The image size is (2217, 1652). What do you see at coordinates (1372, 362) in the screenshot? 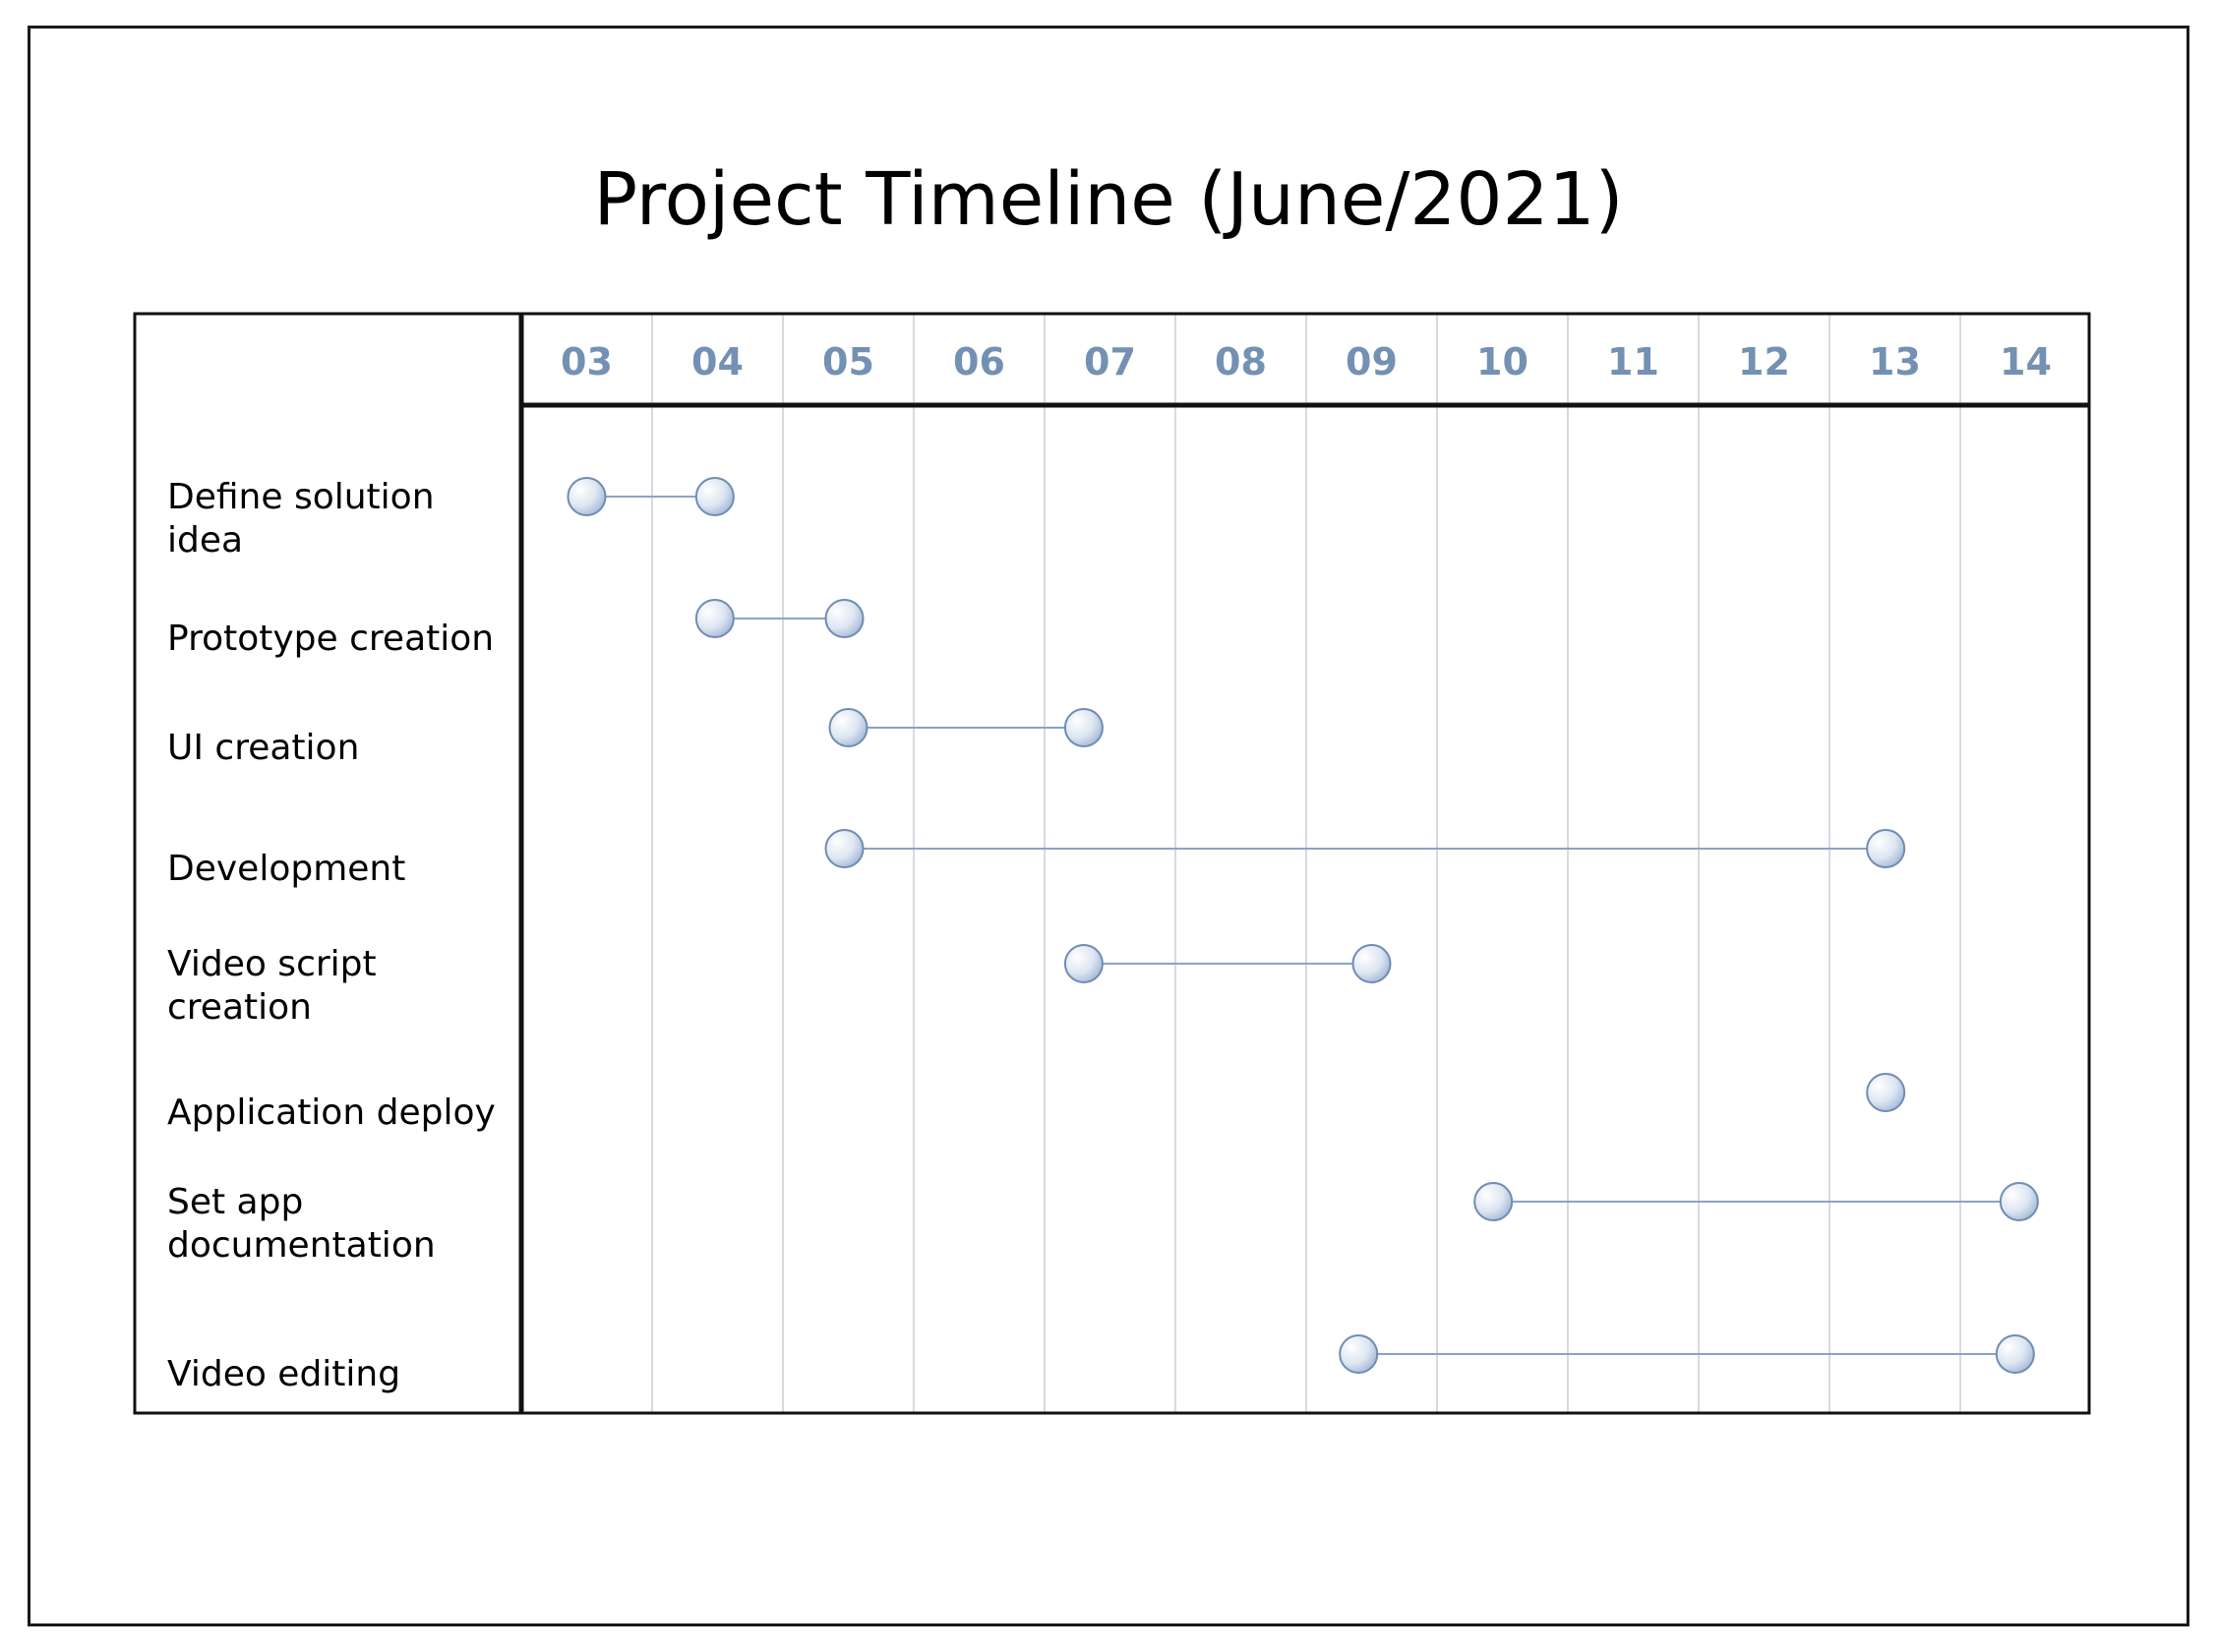
I see `day-header-label: 09` at bounding box center [1372, 362].